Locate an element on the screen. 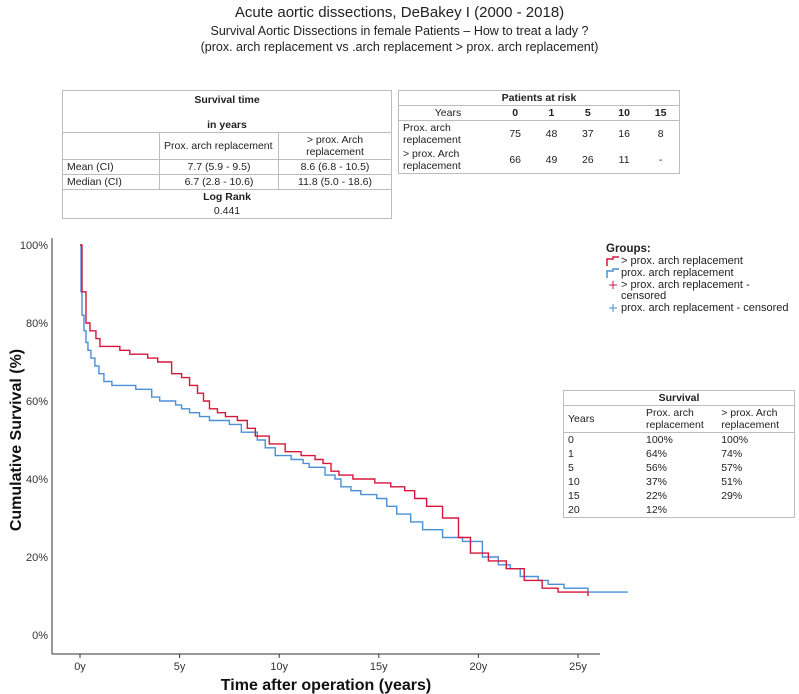  risk-year: 10 is located at coordinates (624, 113).